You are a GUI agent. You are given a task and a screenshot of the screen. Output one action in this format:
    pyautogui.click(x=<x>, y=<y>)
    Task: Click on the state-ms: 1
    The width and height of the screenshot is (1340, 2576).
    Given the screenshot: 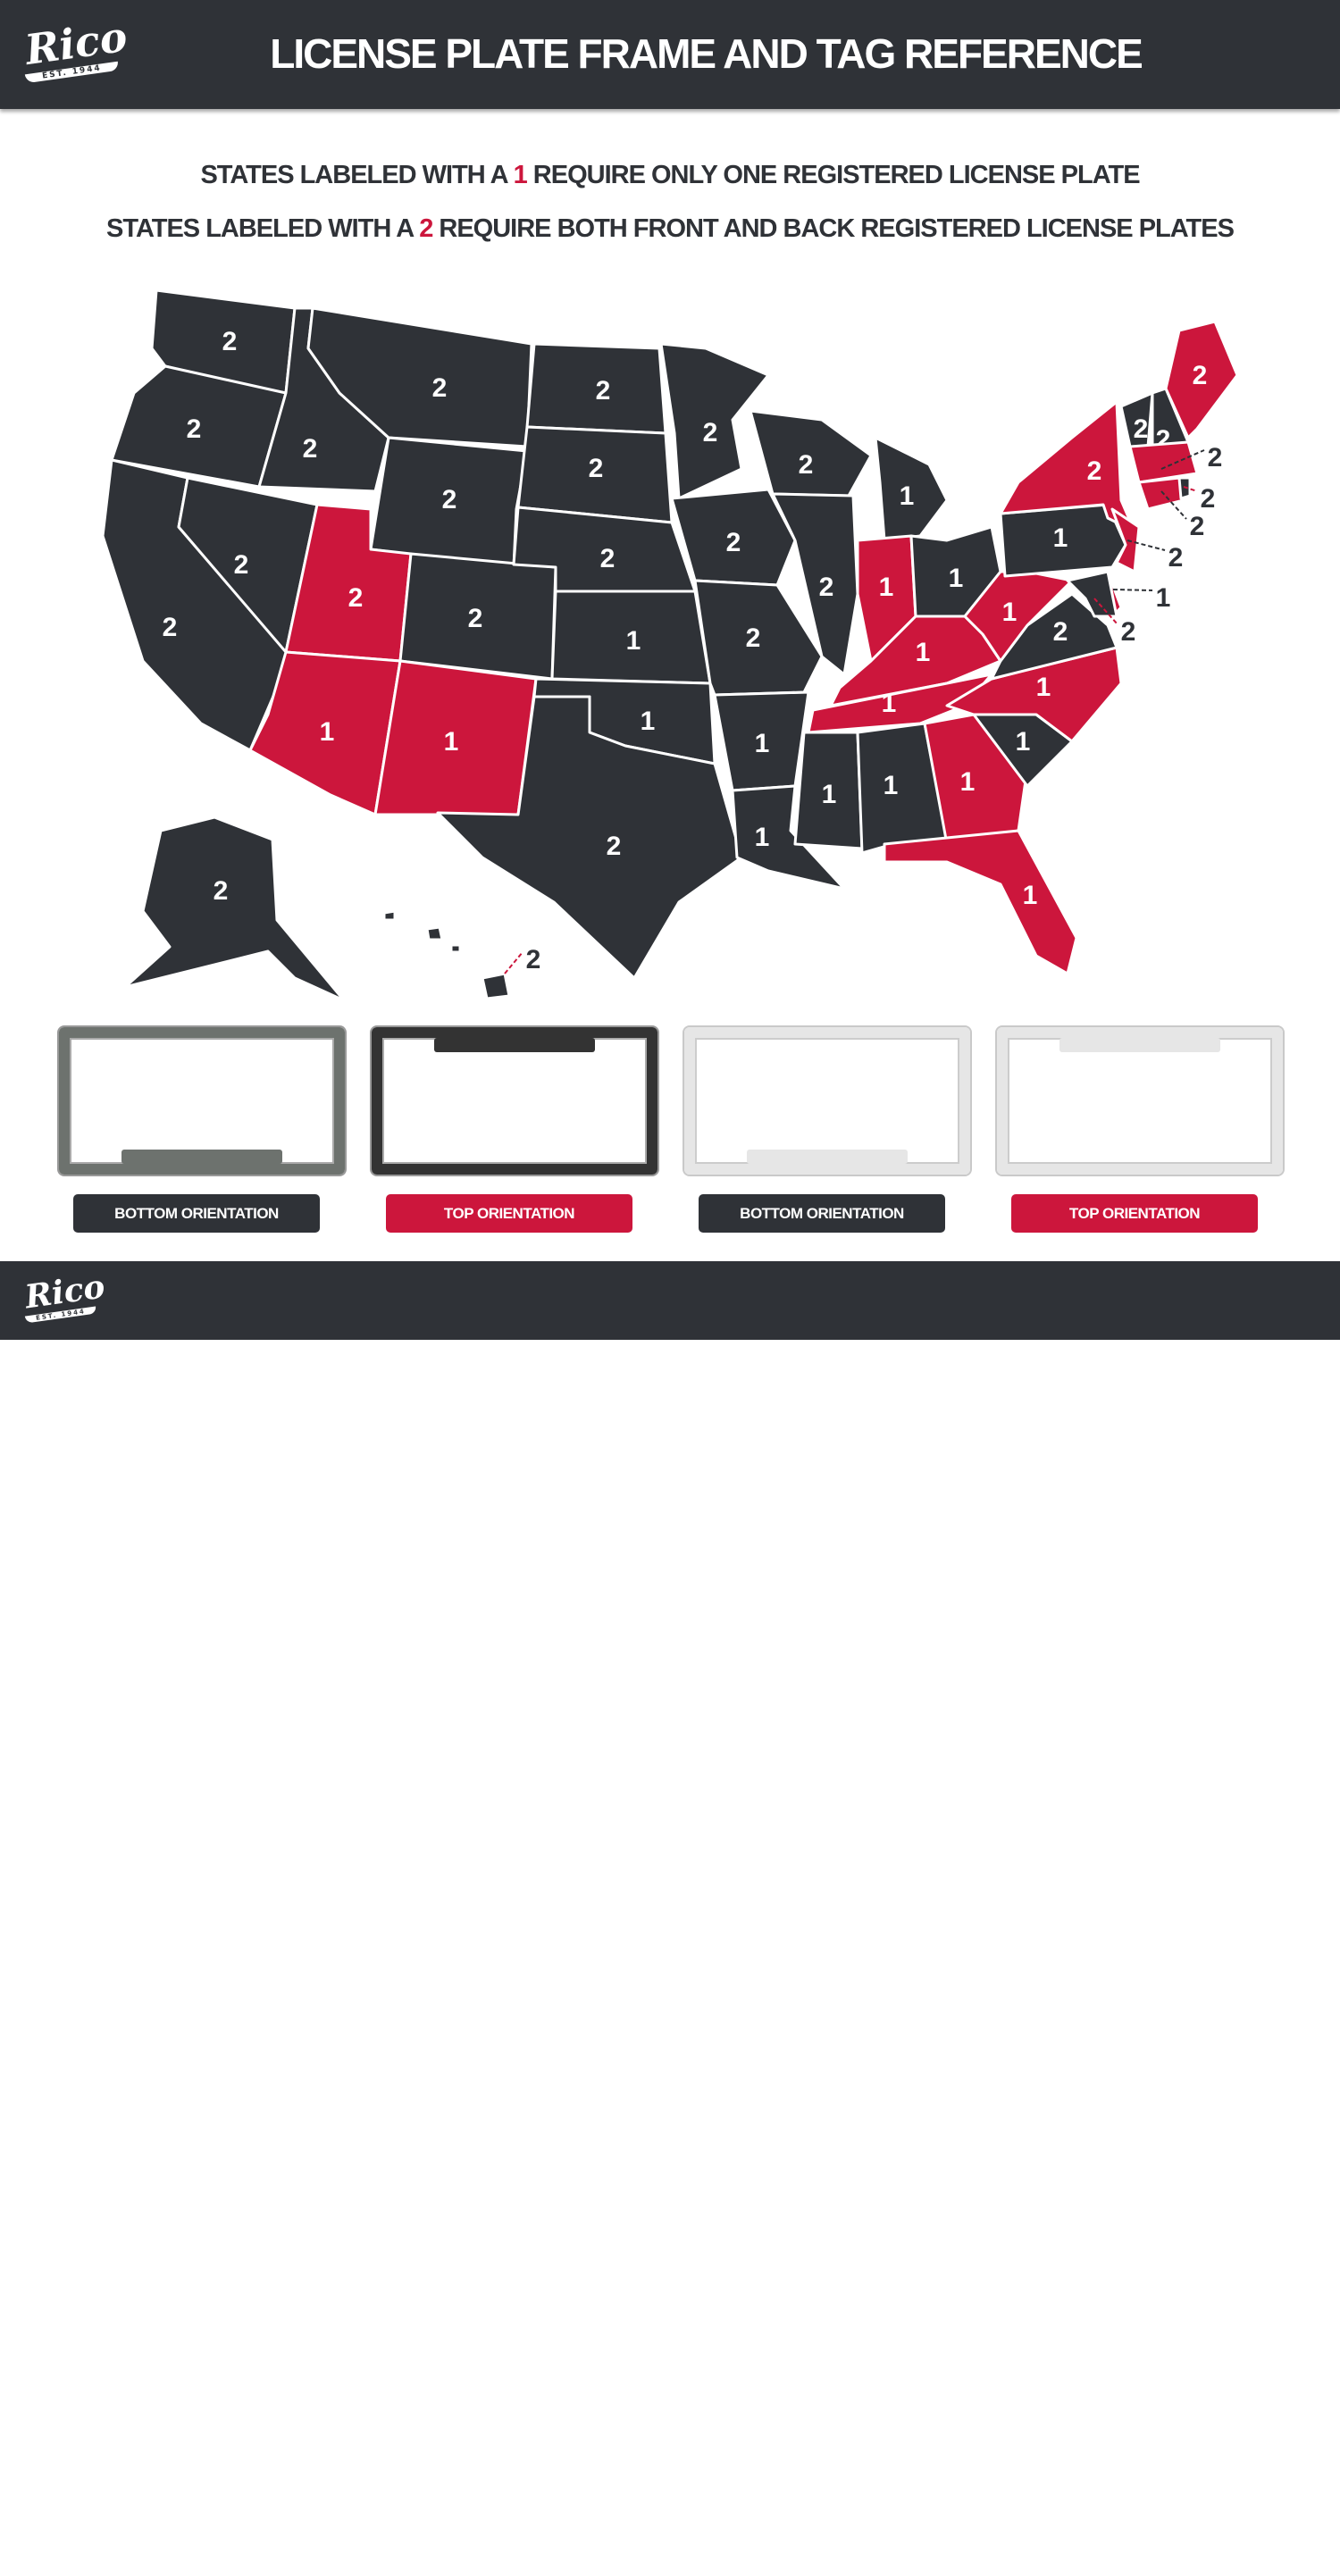 What is the action you would take?
    pyautogui.click(x=828, y=791)
    